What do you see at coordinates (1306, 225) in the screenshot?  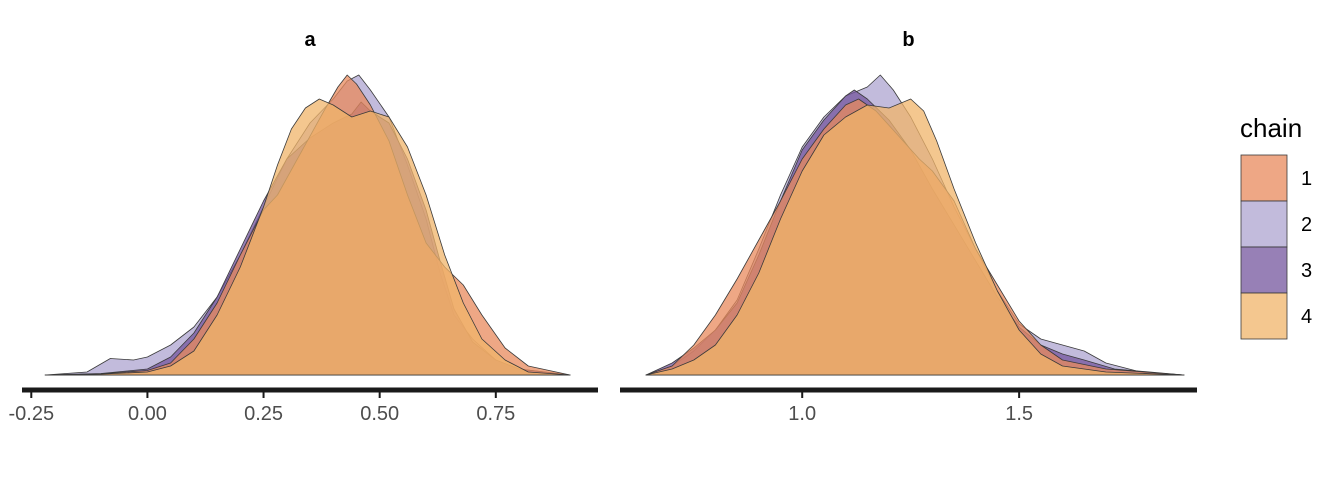 I see `legend-label-chain-2: 2` at bounding box center [1306, 225].